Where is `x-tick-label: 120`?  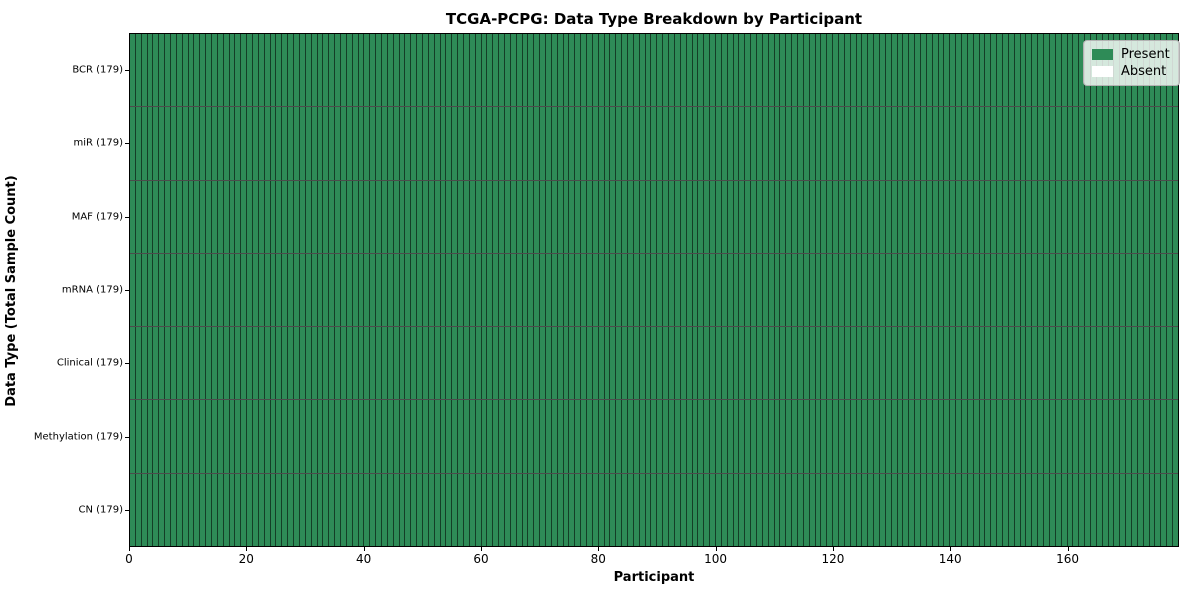 x-tick-label: 120 is located at coordinates (833, 559).